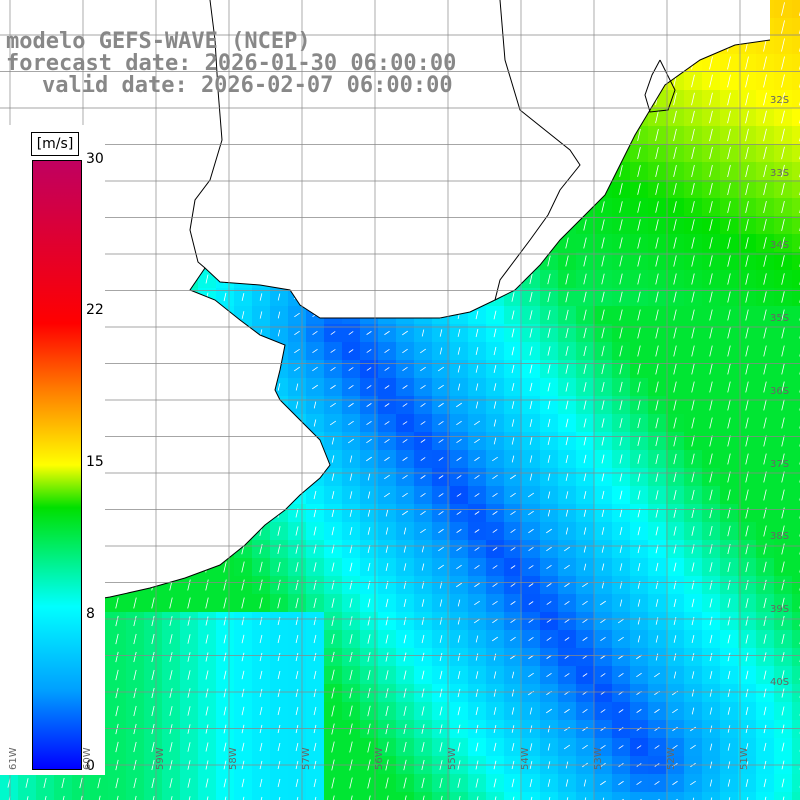  What do you see at coordinates (206, 134) in the screenshot?
I see `river-border` at bounding box center [206, 134].